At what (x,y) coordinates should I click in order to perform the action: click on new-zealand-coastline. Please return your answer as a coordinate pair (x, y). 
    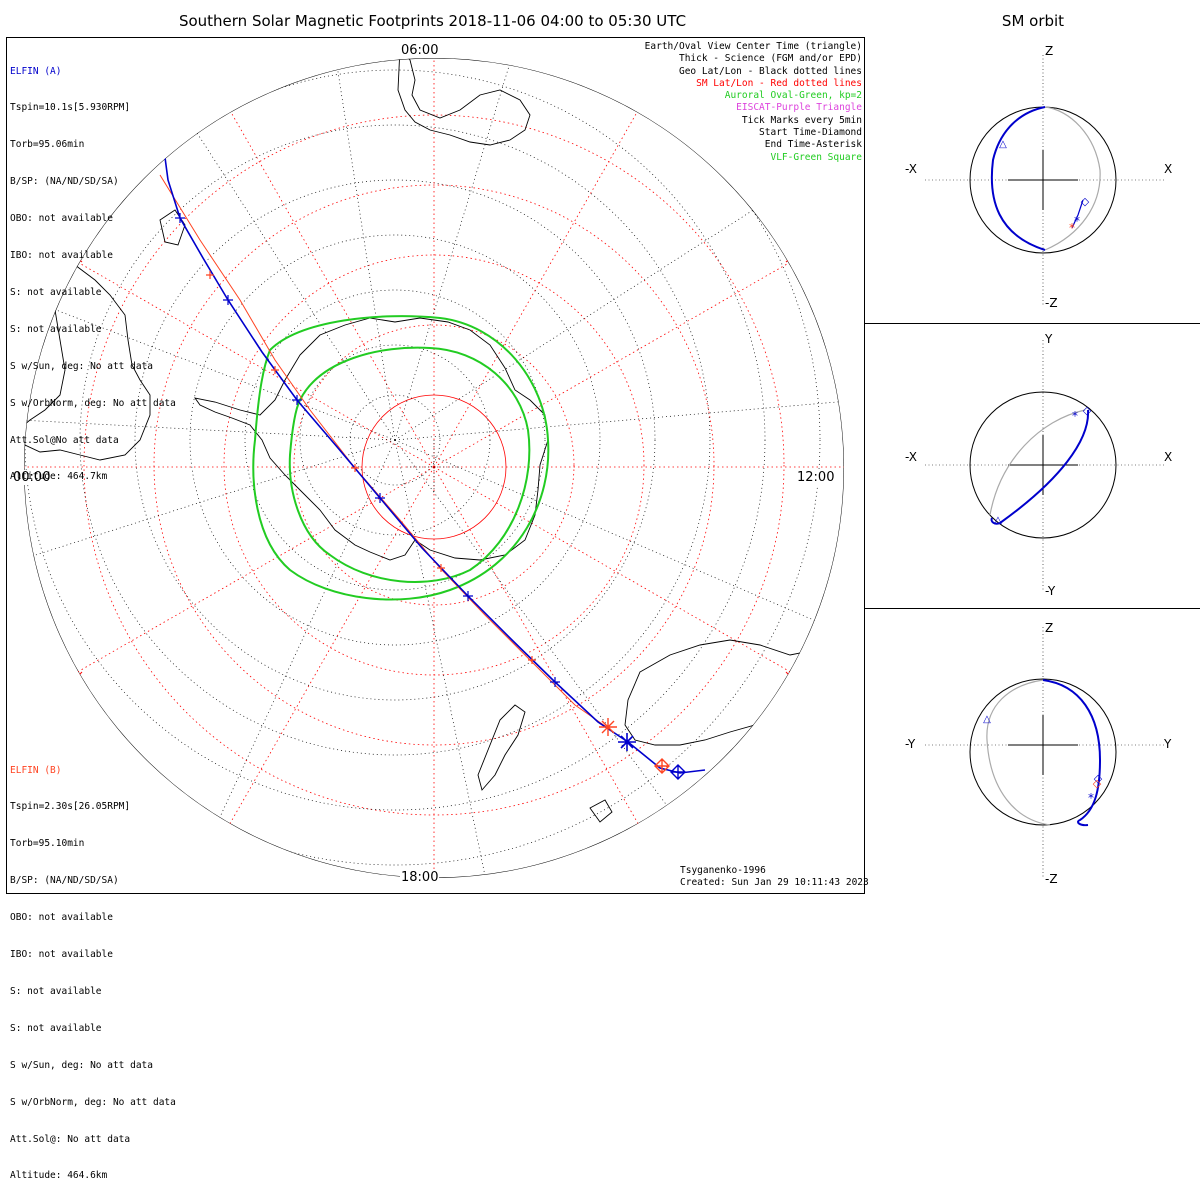
    Looking at the image, I should click on (501, 747).